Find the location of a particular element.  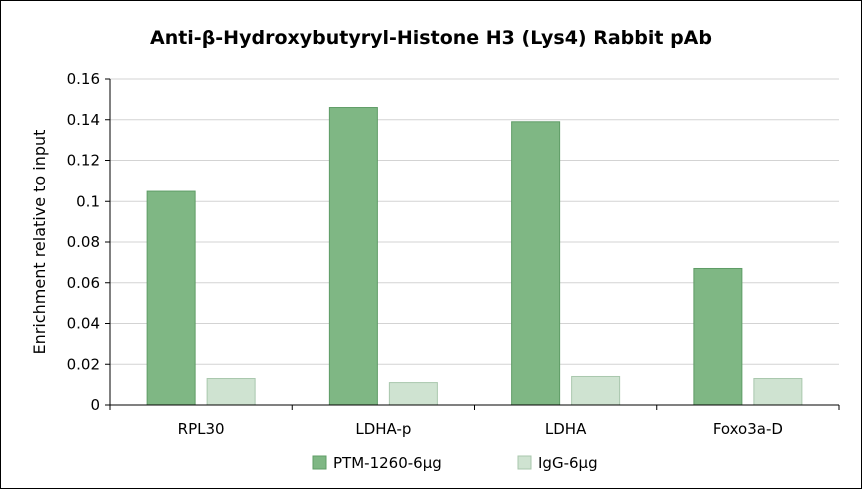

y-tick-label: 0.06 is located at coordinates (83, 283).